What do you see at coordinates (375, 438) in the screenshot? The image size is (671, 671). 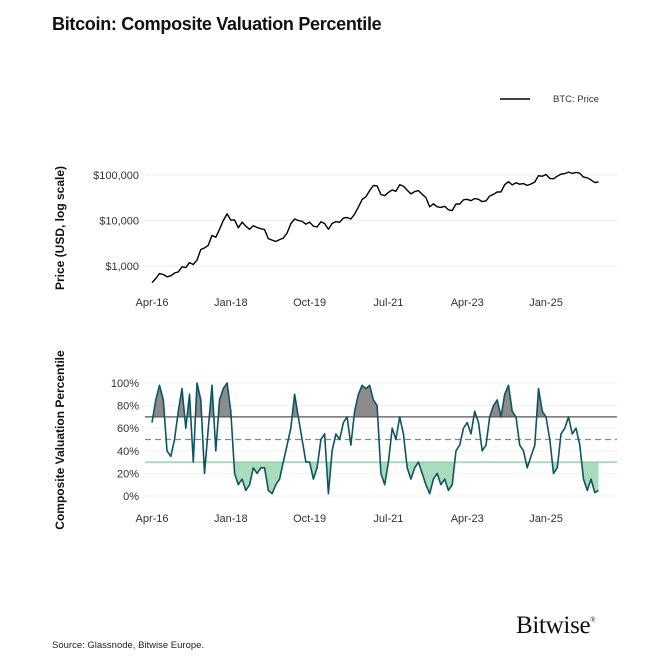 I see `percentile-line` at bounding box center [375, 438].